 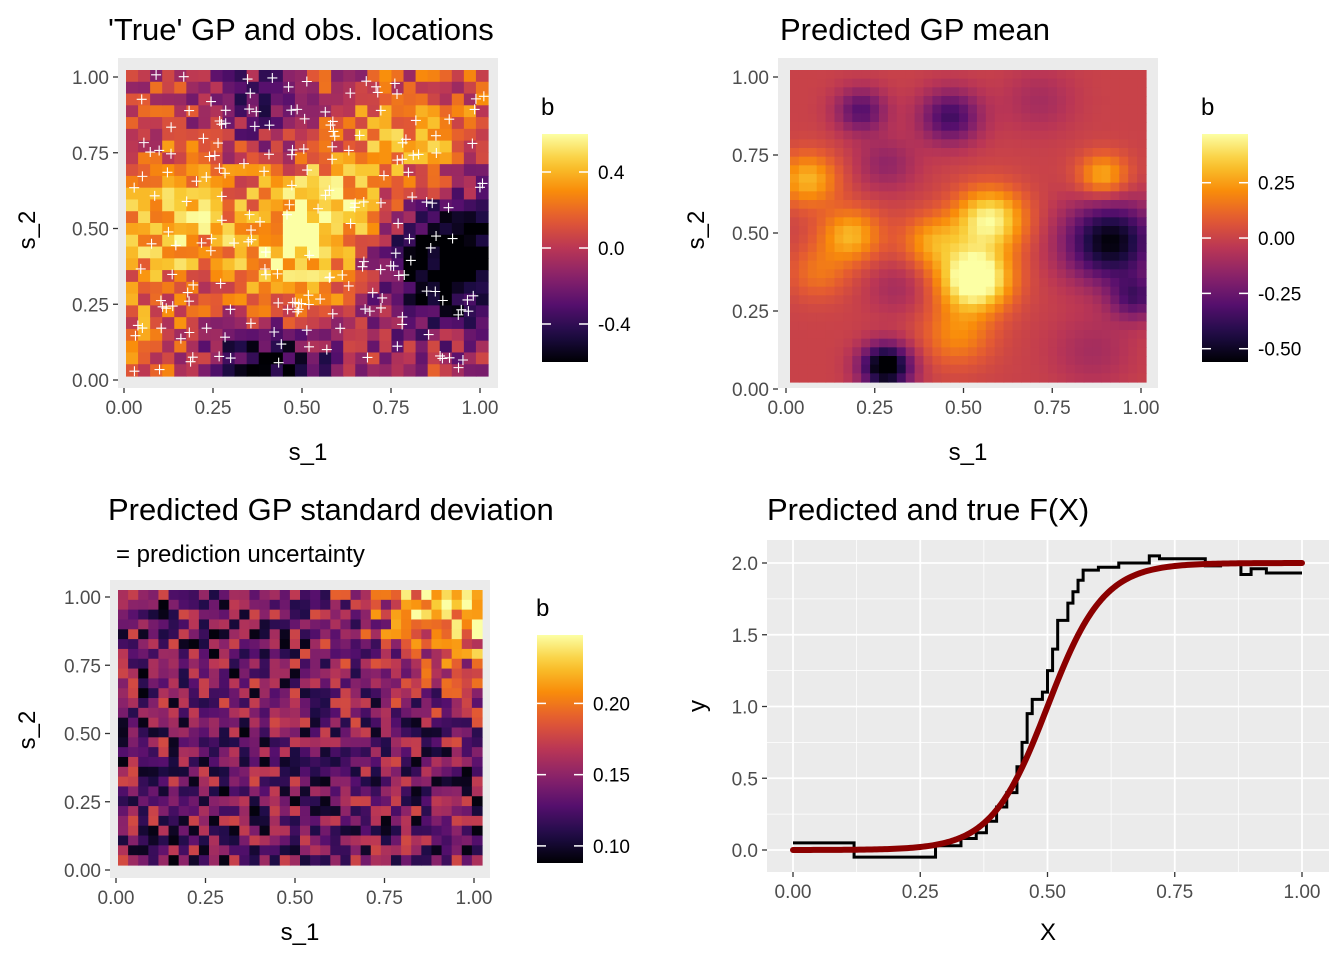 What do you see at coordinates (968, 226) in the screenshot?
I see `heatmap-cells` at bounding box center [968, 226].